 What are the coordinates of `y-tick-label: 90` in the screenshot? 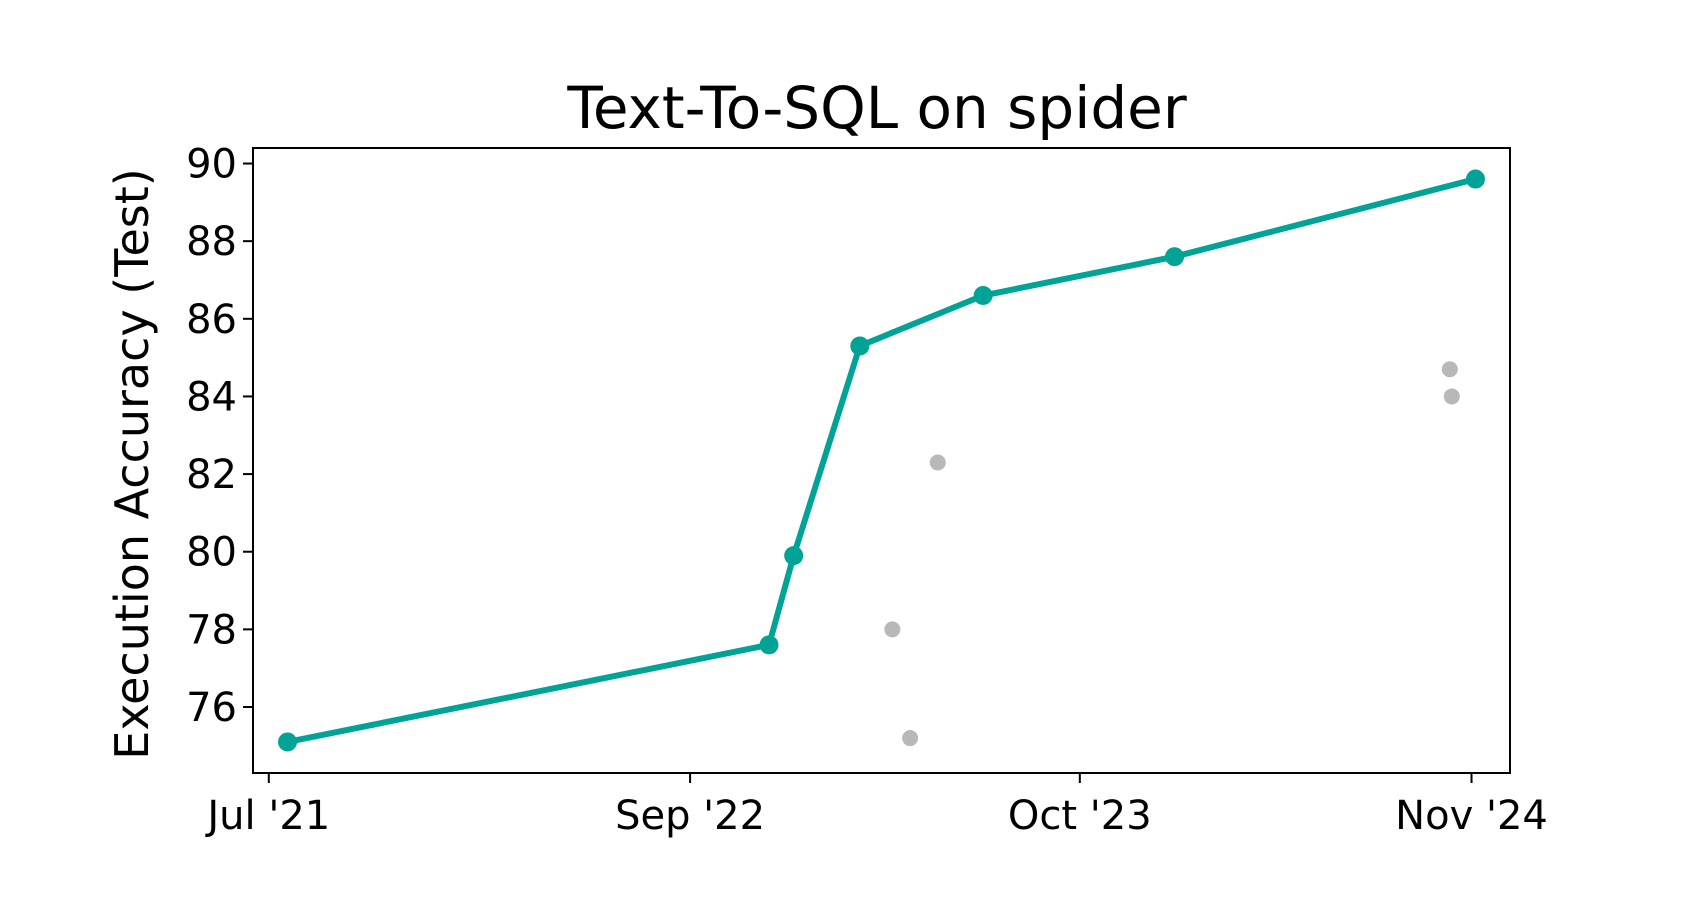 It's located at (211, 165).